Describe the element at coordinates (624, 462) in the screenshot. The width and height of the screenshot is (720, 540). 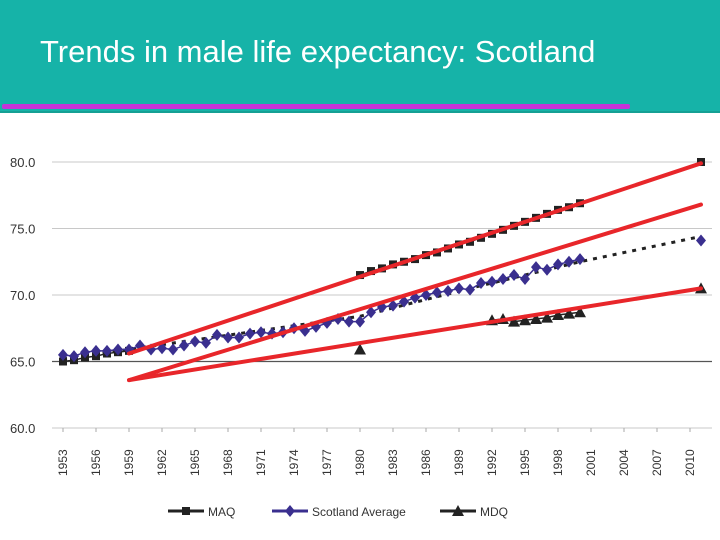
I see `x-tick-label: 2004` at that location.